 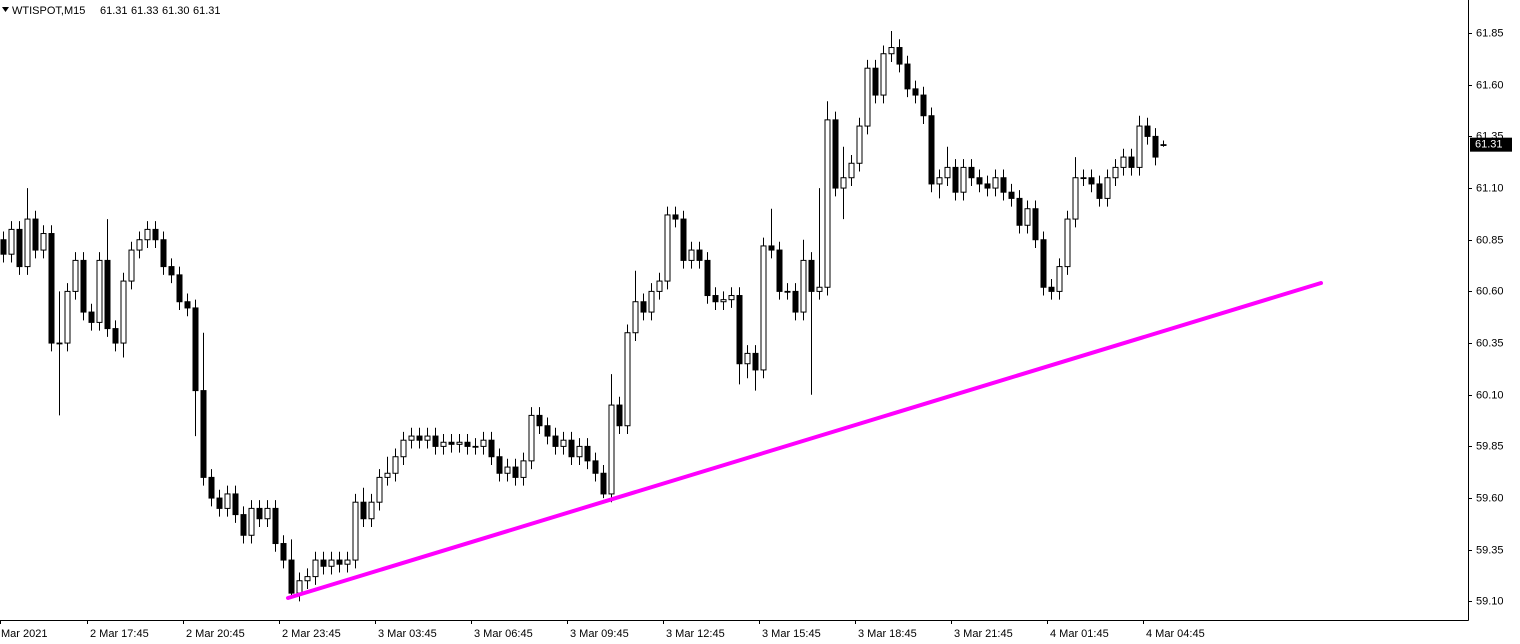 What do you see at coordinates (48, 11) in the screenshot?
I see `symbol-title: WTISPOT,M15` at bounding box center [48, 11].